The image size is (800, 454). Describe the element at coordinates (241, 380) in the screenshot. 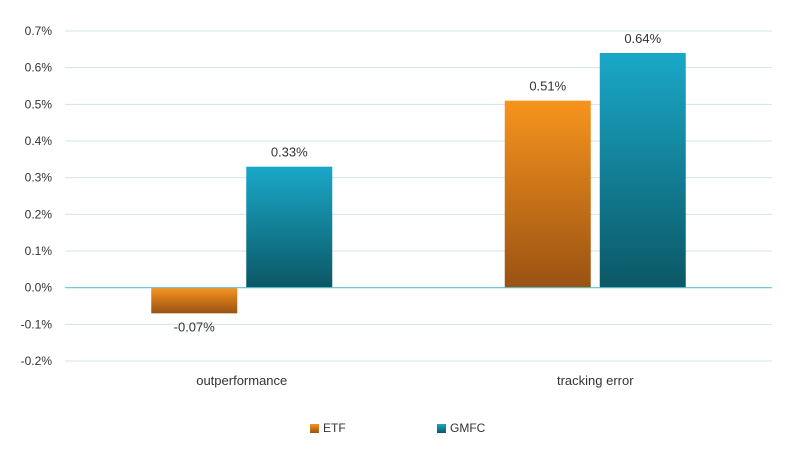

I see `category-label: outperformance` at that location.